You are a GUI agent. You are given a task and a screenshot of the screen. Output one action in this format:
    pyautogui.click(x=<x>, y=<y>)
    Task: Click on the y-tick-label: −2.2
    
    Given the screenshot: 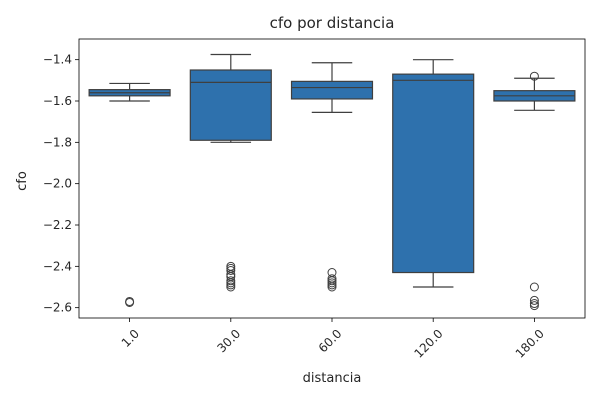 What is the action you would take?
    pyautogui.click(x=57, y=225)
    